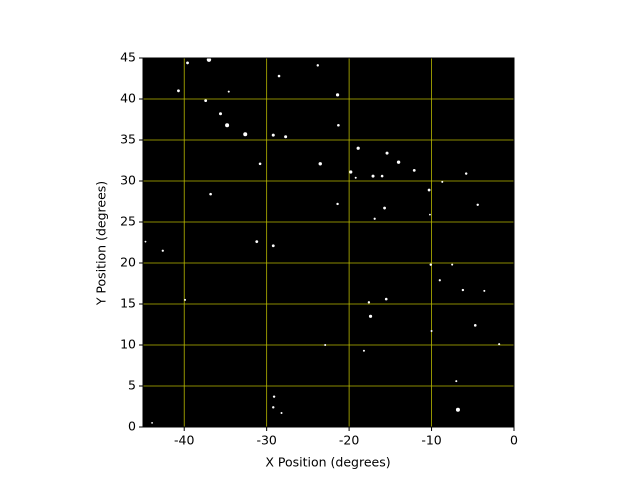 The image size is (640, 484). I want to click on y-axis-label: Y Position (degrees), so click(101, 243).